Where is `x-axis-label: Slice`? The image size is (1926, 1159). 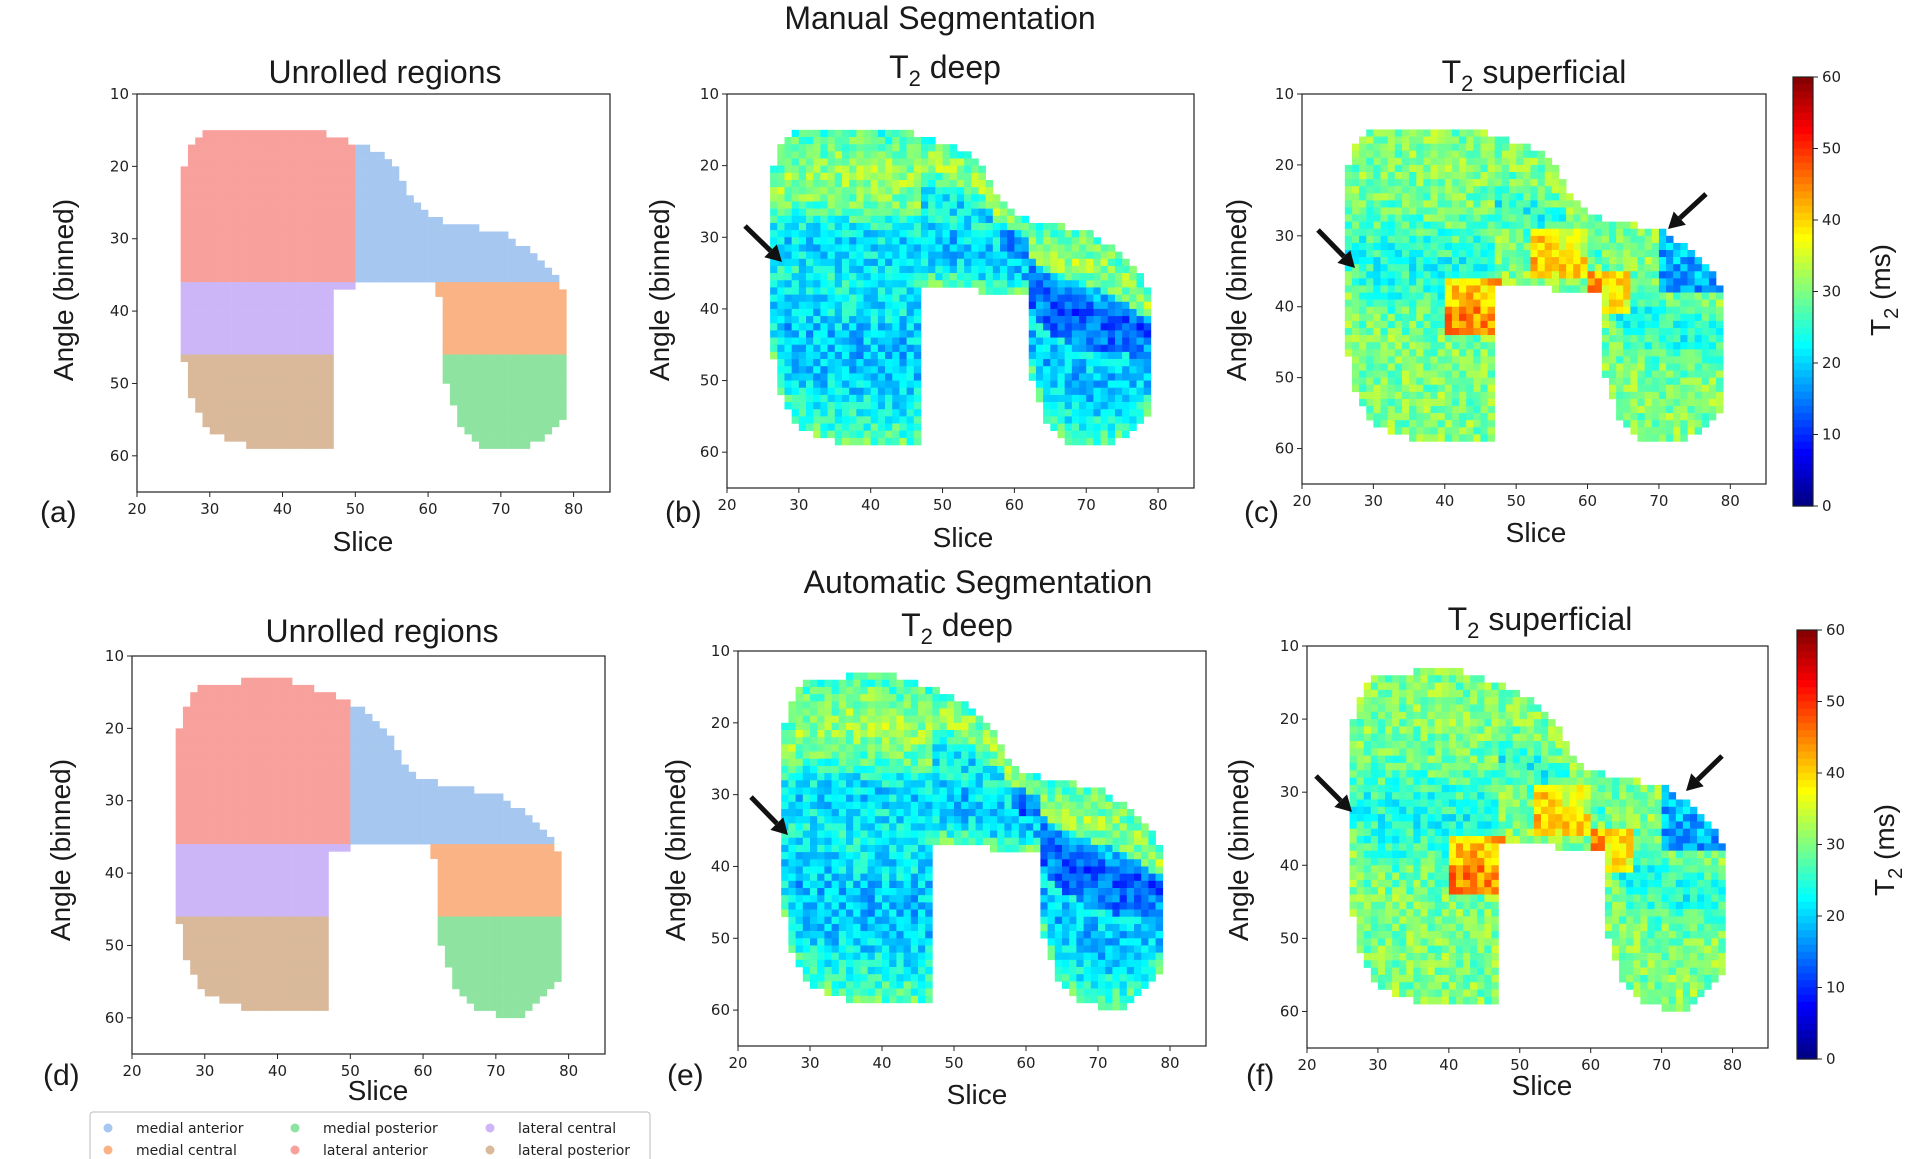 x-axis-label: Slice is located at coordinates (363, 541).